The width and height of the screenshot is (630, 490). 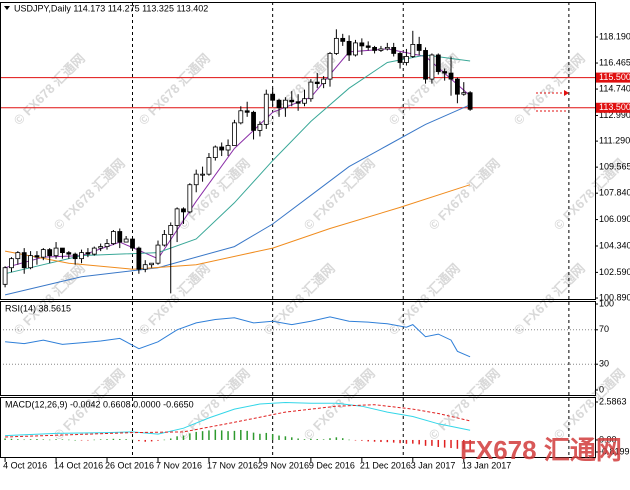 What do you see at coordinates (38, 308) in the screenshot?
I see `rsi-title: RSI(14) 38.5615` at bounding box center [38, 308].